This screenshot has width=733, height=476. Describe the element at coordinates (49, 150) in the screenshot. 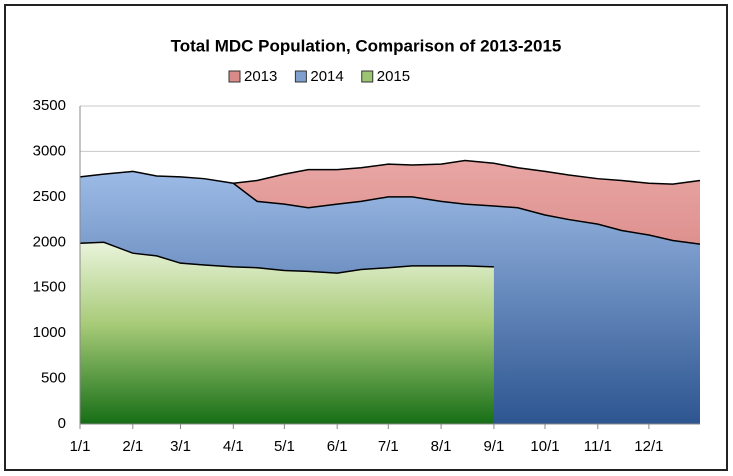

I see `y-tick-label: 3000` at that location.